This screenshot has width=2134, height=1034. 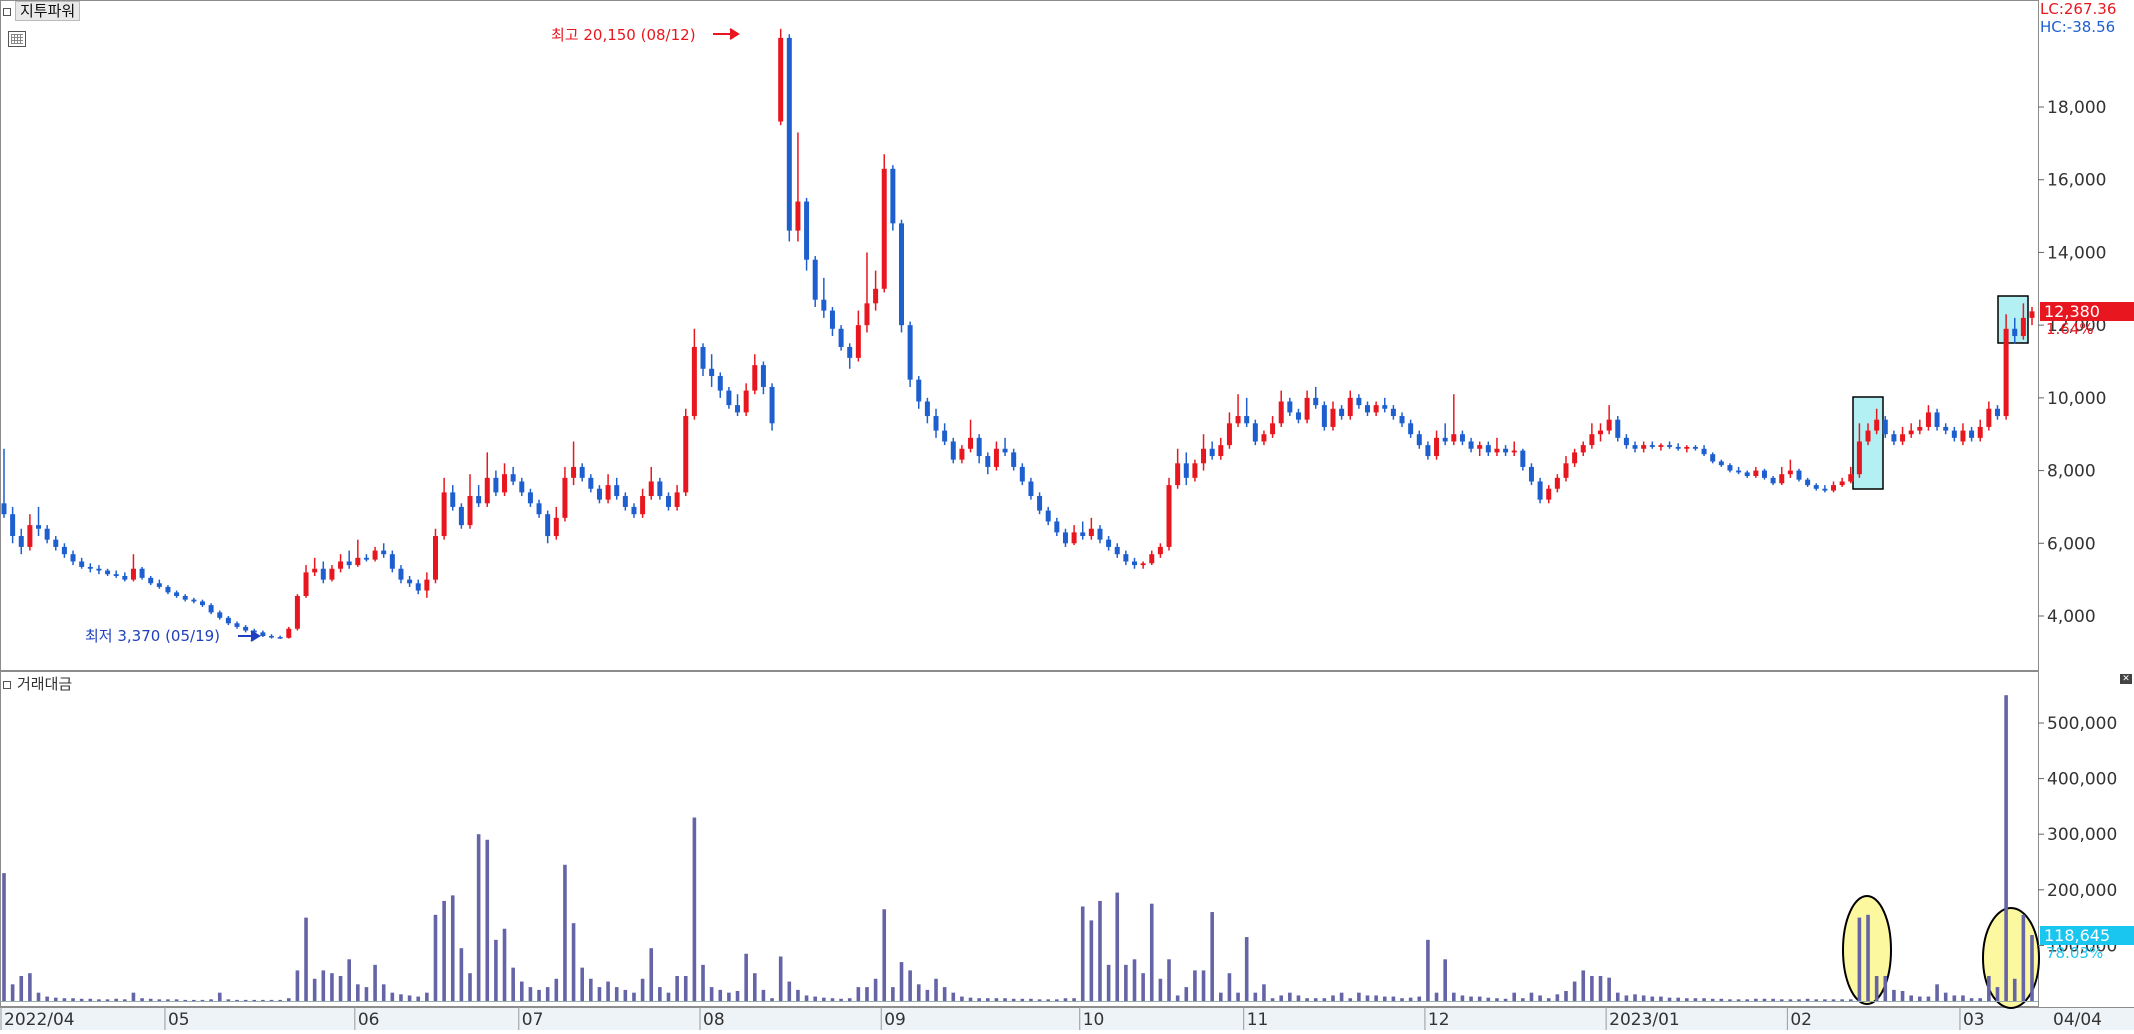 What do you see at coordinates (714, 1020) in the screenshot?
I see `x-tick-label: 08` at bounding box center [714, 1020].